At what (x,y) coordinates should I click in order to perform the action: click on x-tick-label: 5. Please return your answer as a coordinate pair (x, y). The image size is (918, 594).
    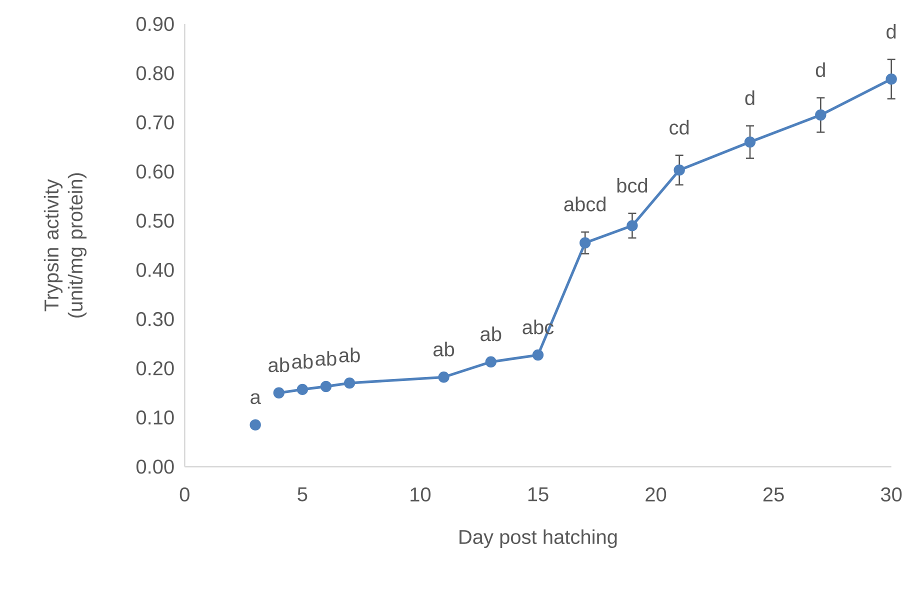
    Looking at the image, I should click on (303, 494).